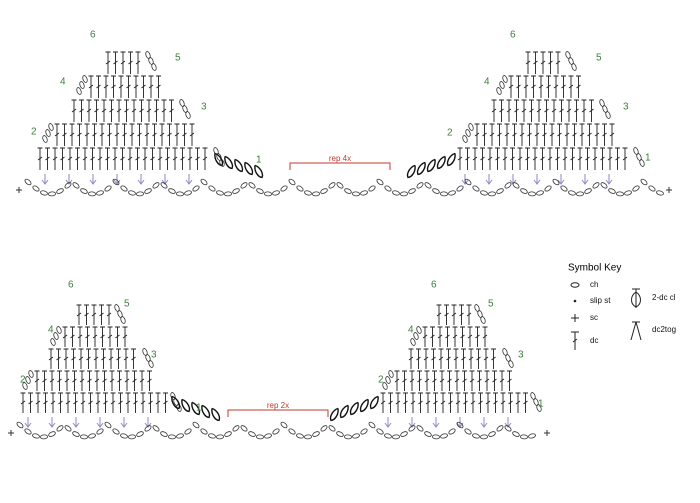  What do you see at coordinates (411, 330) in the screenshot?
I see `row-number: 4` at bounding box center [411, 330].